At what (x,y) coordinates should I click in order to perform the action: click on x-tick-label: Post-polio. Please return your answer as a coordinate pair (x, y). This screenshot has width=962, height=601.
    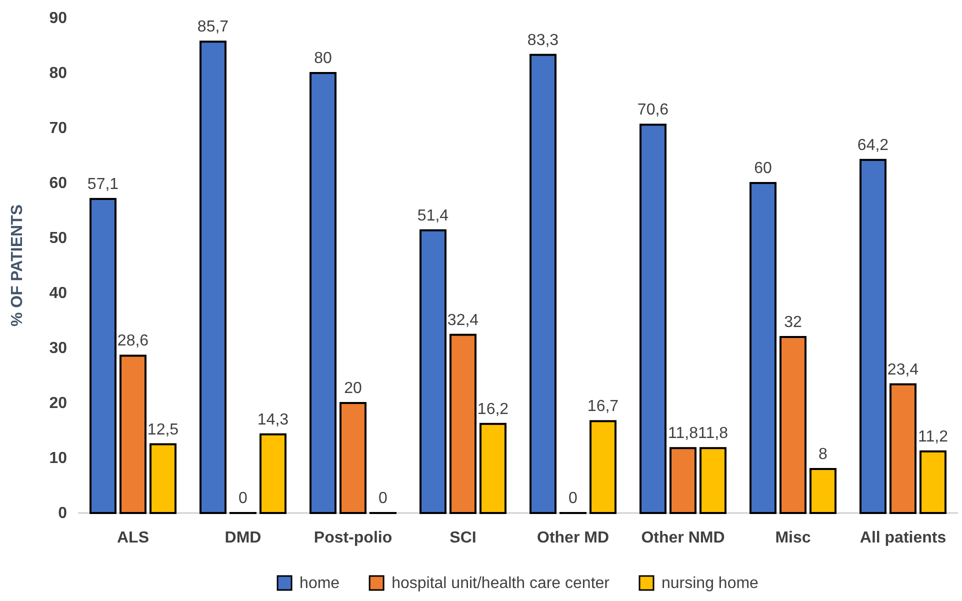
    Looking at the image, I should click on (353, 537).